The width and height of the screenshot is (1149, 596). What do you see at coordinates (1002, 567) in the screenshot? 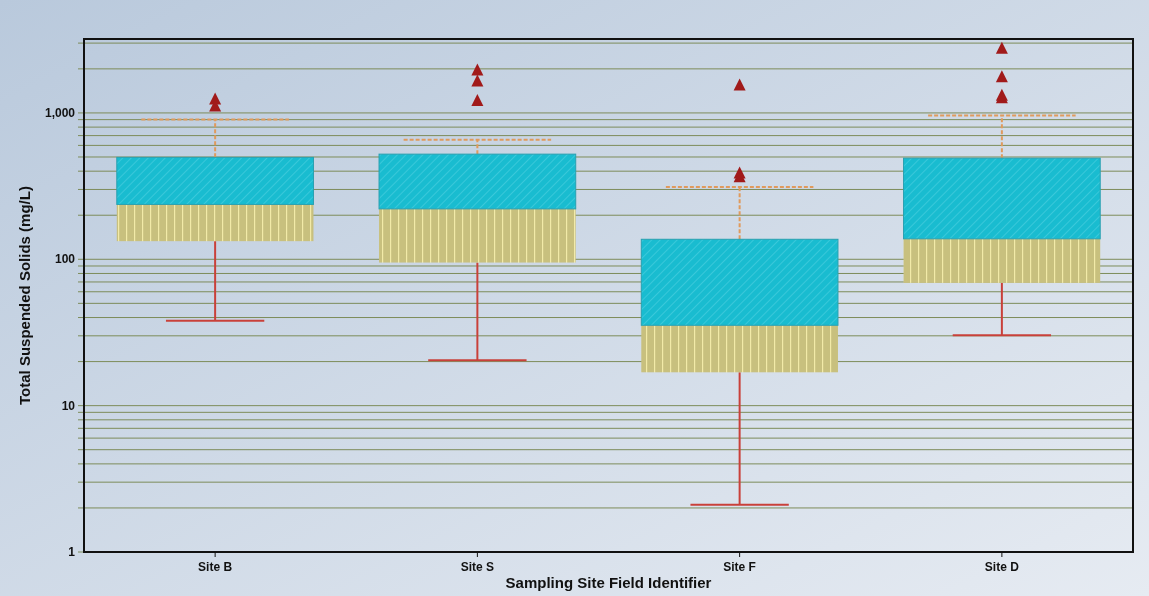
I see `x-tick-label: Site D` at bounding box center [1002, 567].